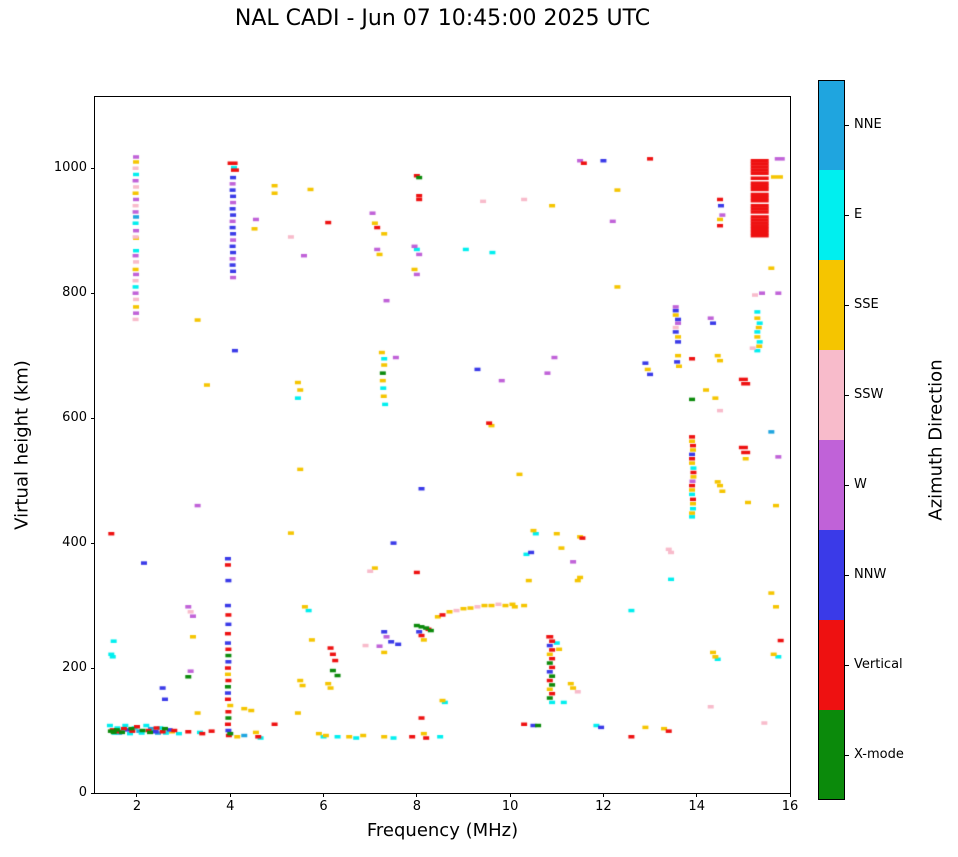 The height and width of the screenshot is (857, 958). Describe the element at coordinates (831, 575) in the screenshot. I see `colorbar-segment-nnw` at that location.